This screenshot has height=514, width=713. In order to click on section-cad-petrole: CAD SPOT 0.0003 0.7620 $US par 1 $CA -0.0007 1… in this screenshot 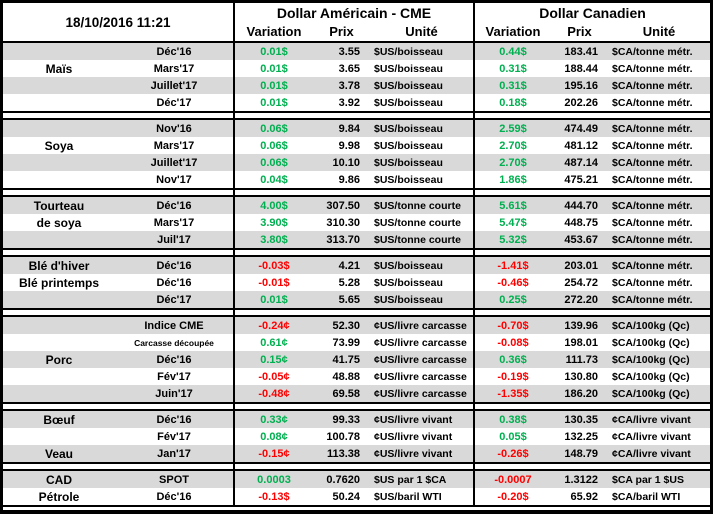, I will do `click(356, 489)`.